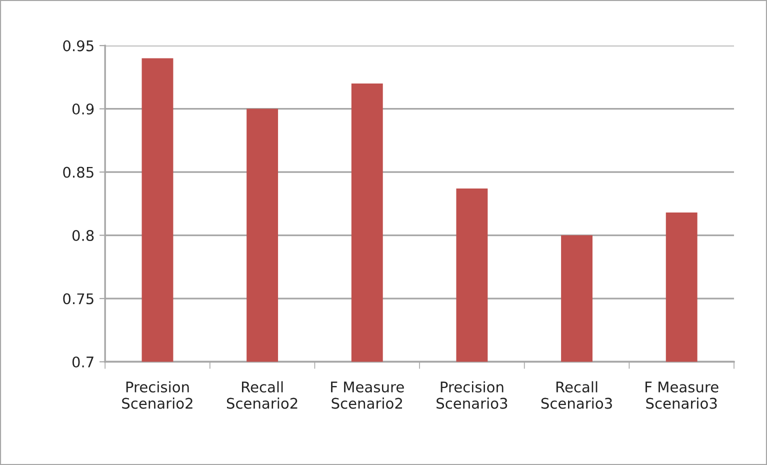 Image resolution: width=767 pixels, height=465 pixels. What do you see at coordinates (83, 109) in the screenshot?
I see `y-tick-label: 0.9` at bounding box center [83, 109].